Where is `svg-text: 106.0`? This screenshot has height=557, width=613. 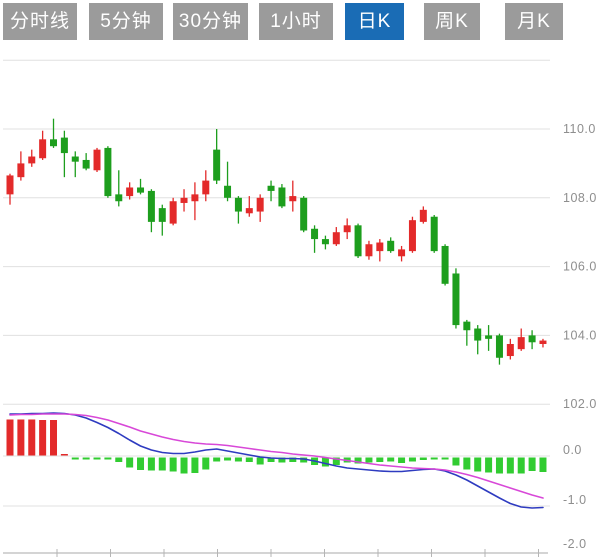 svg-text: 106.0 is located at coordinates (580, 267).